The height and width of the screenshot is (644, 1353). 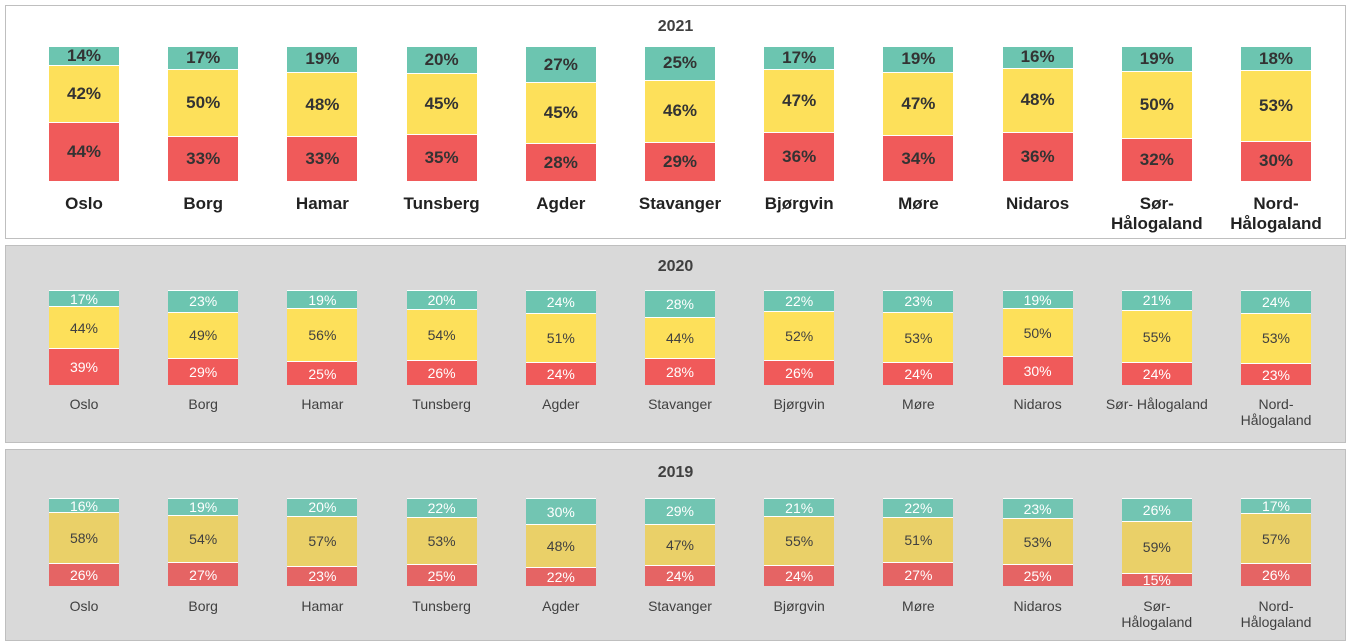 What do you see at coordinates (84, 55) in the screenshot?
I see `bar-segment: 14%` at bounding box center [84, 55].